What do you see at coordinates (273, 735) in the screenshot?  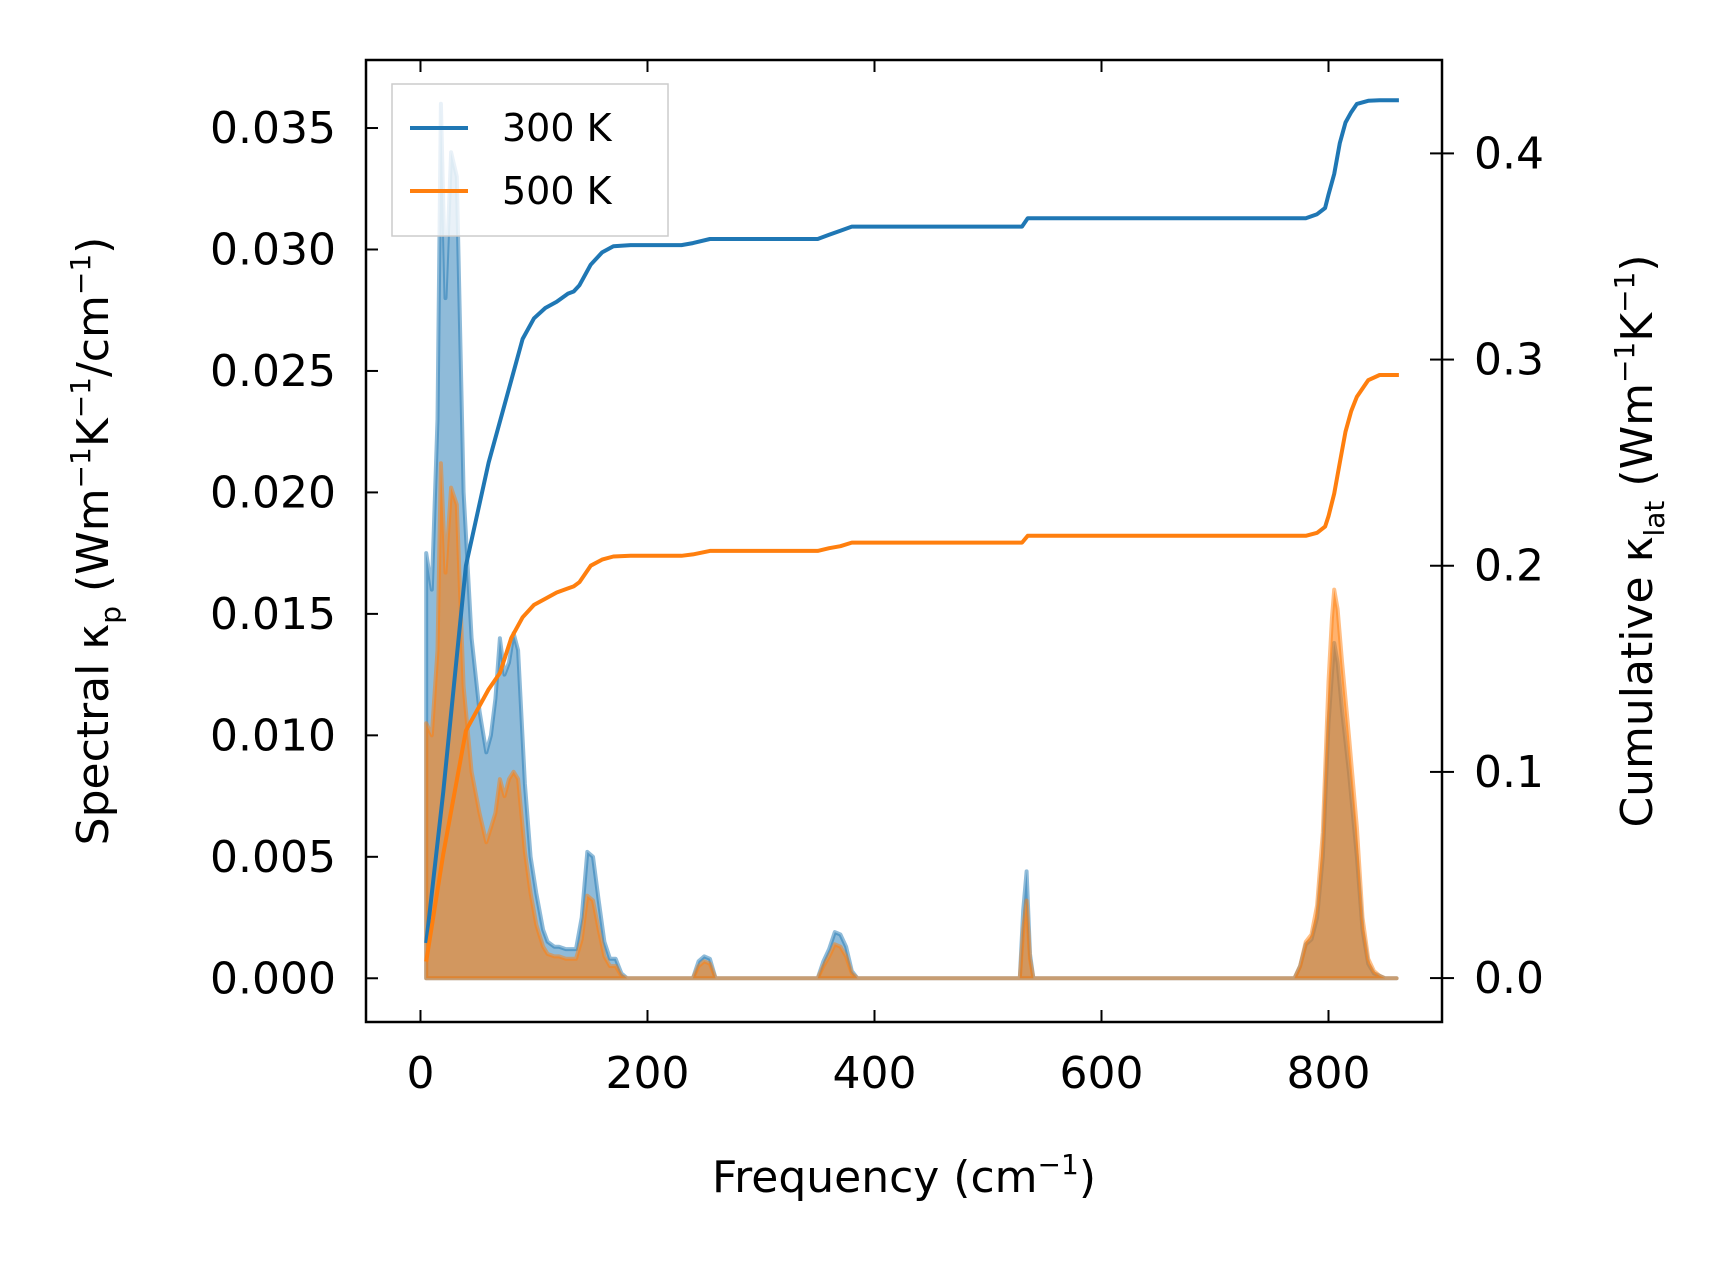 I see `y-left-tick-label: 0.010` at bounding box center [273, 735].